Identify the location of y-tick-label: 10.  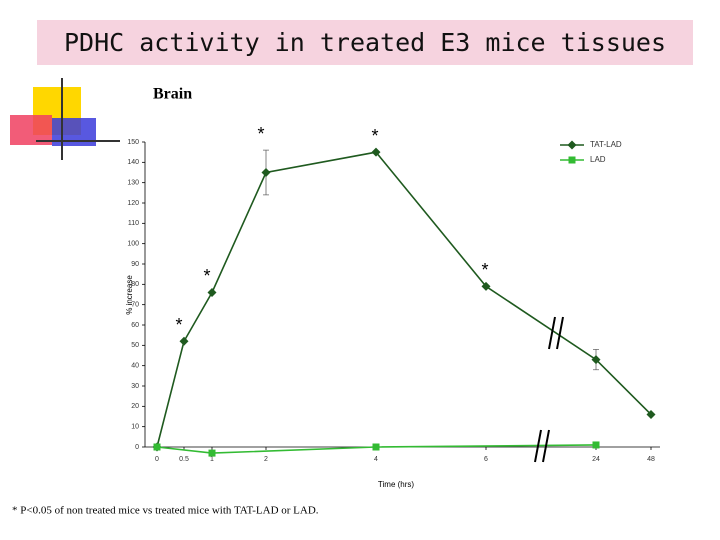
(135, 427).